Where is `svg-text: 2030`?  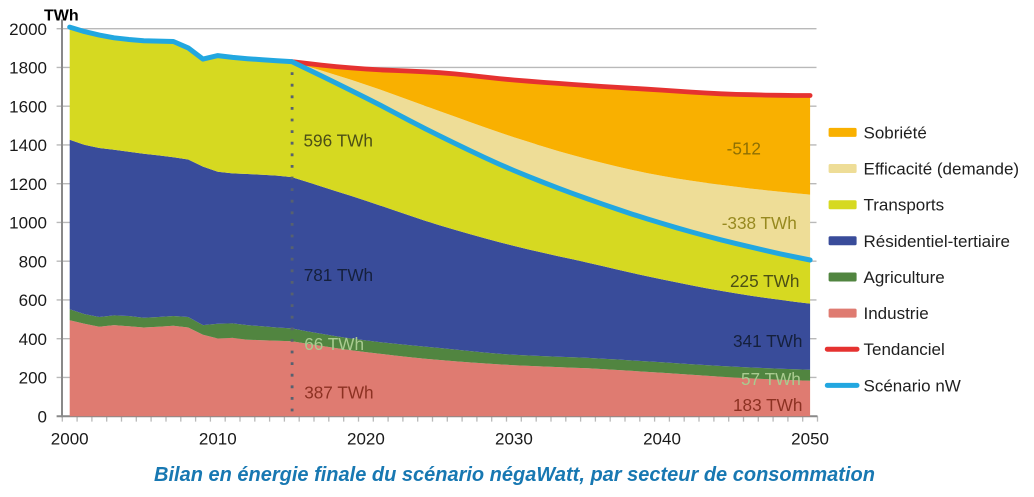 svg-text: 2030 is located at coordinates (514, 438).